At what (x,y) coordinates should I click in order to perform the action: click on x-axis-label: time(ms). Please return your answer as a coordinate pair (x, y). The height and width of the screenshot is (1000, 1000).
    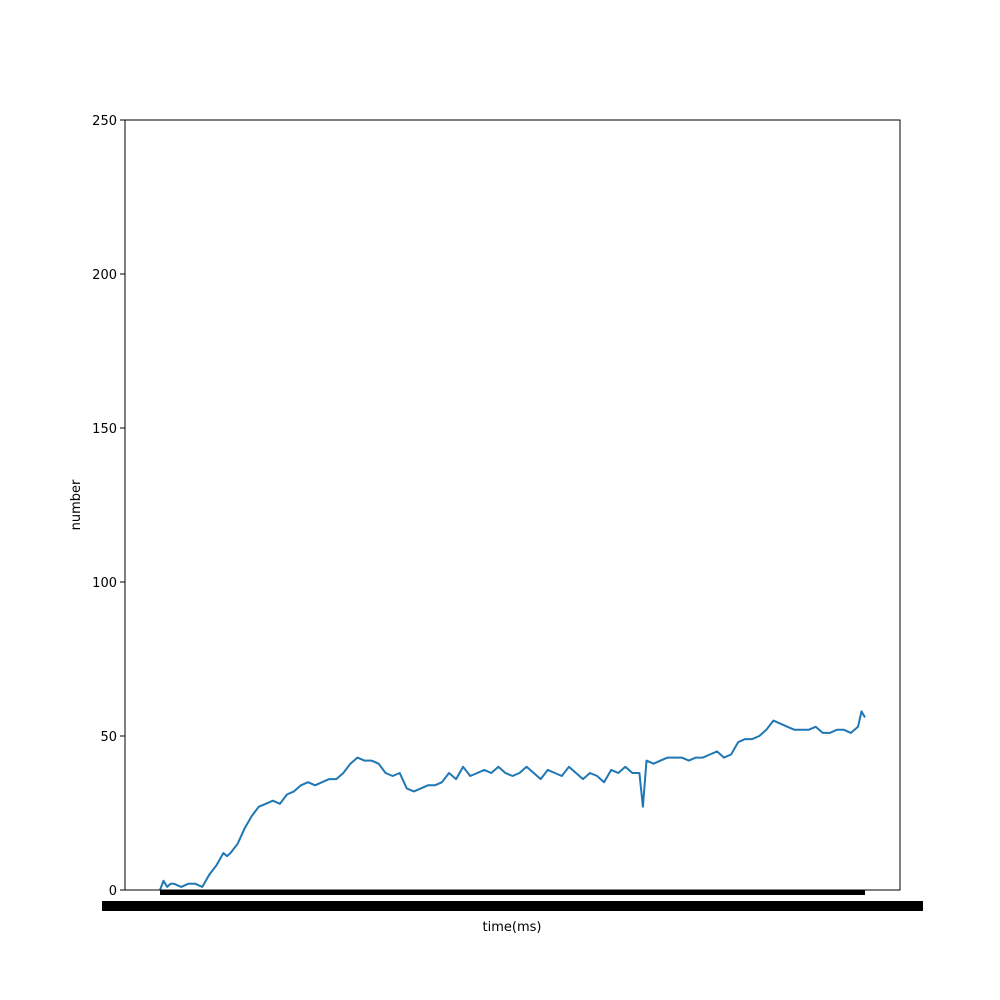
    Looking at the image, I should click on (512, 927).